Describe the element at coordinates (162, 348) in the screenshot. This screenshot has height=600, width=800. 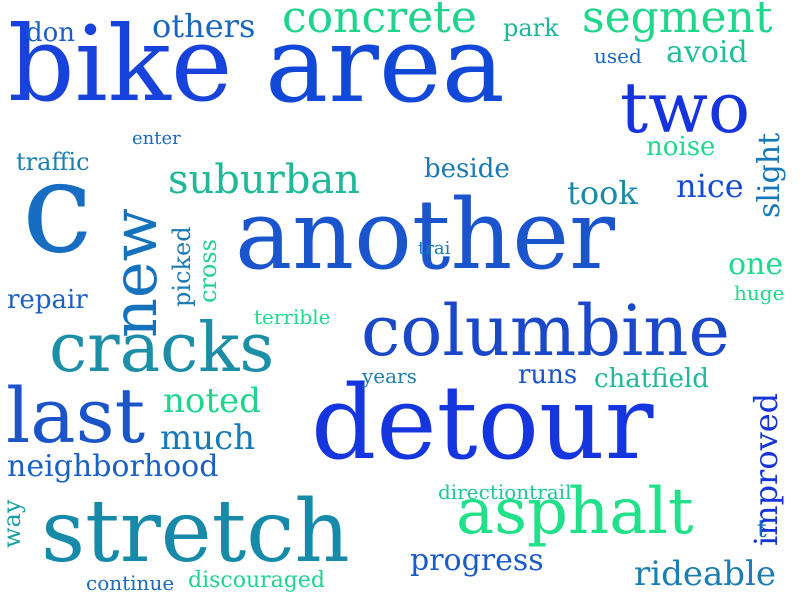
I see `word-cracks: cracks` at that location.